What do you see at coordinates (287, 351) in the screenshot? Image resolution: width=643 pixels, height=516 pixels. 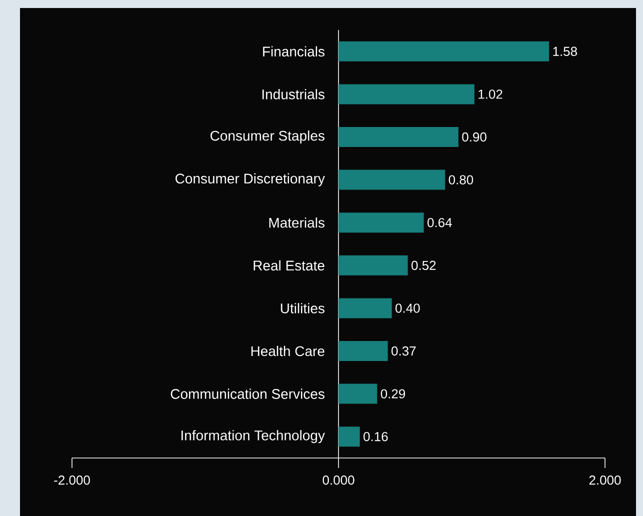 I see `y-tick-label: Health Care` at bounding box center [287, 351].